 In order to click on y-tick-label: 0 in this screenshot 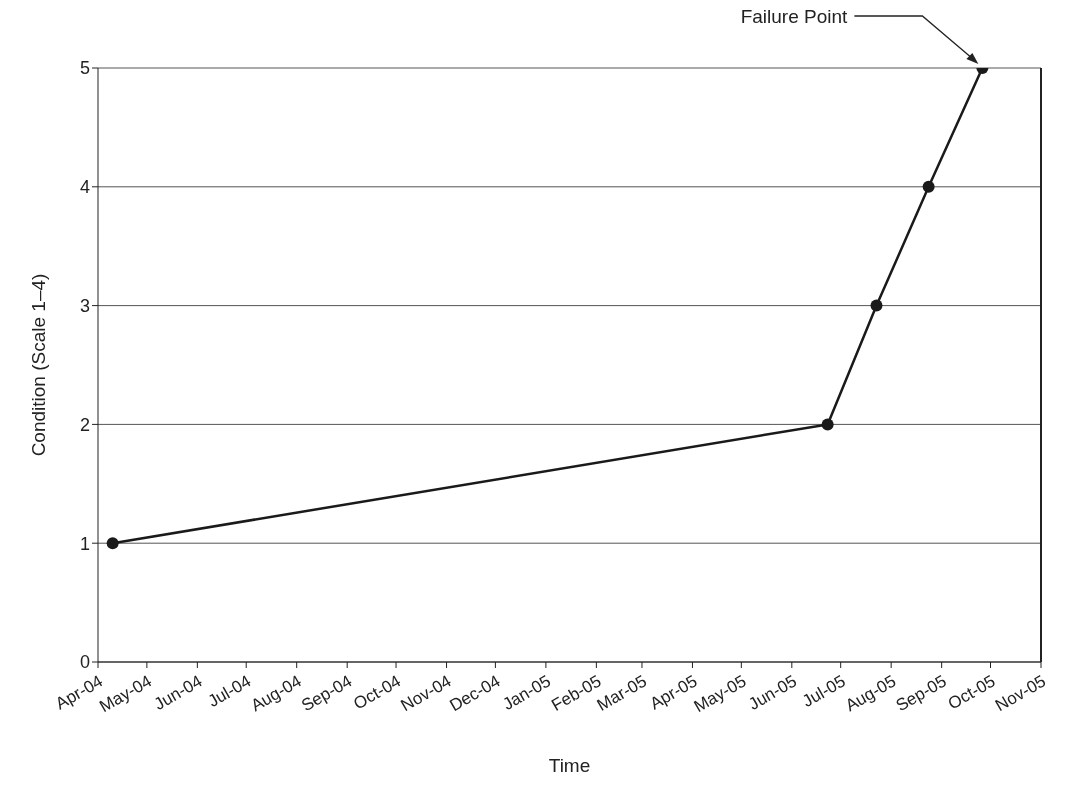, I will do `click(84, 662)`.